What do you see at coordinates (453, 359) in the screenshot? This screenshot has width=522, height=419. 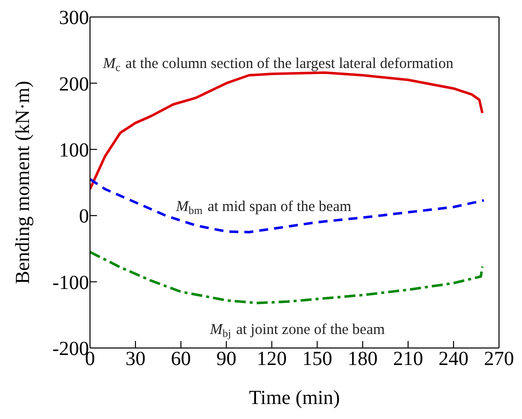 I see `x-tick-label: 240` at bounding box center [453, 359].